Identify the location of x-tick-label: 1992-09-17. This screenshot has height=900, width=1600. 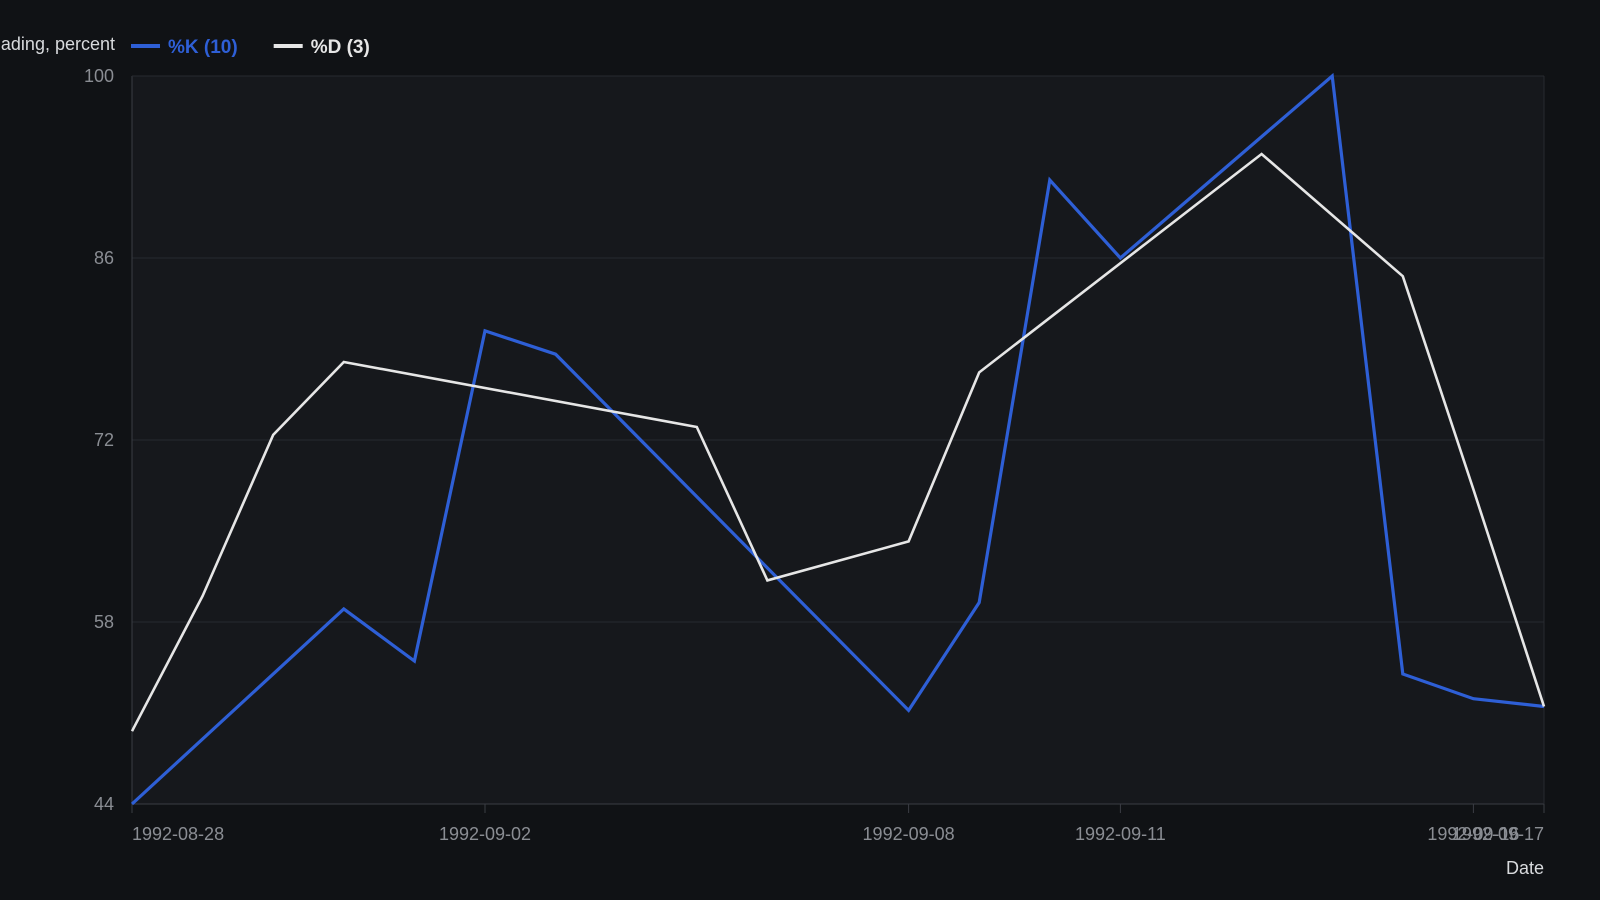
(1498, 834).